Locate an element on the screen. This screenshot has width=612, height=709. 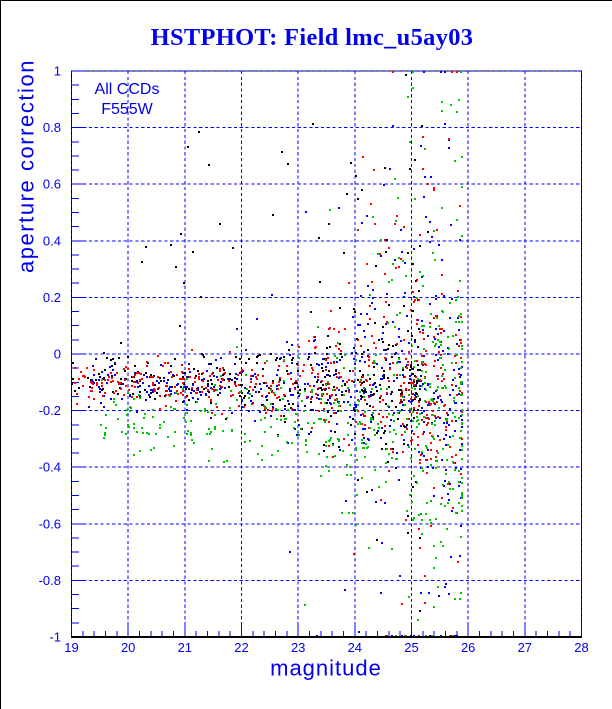
svg-text: 0.2 is located at coordinates (52, 297).